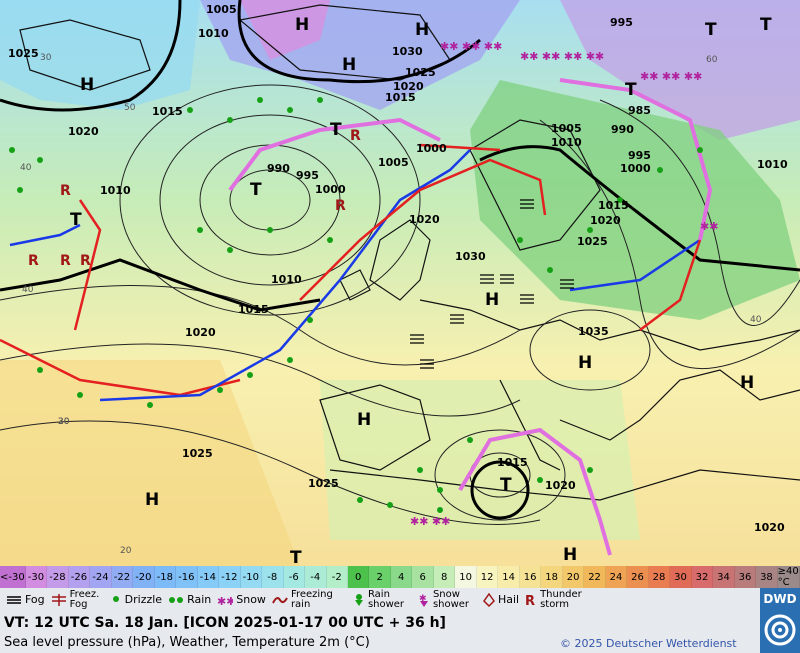  Describe the element at coordinates (745, 577) in the screenshot. I see `temperature-scale-item: 36` at that location.